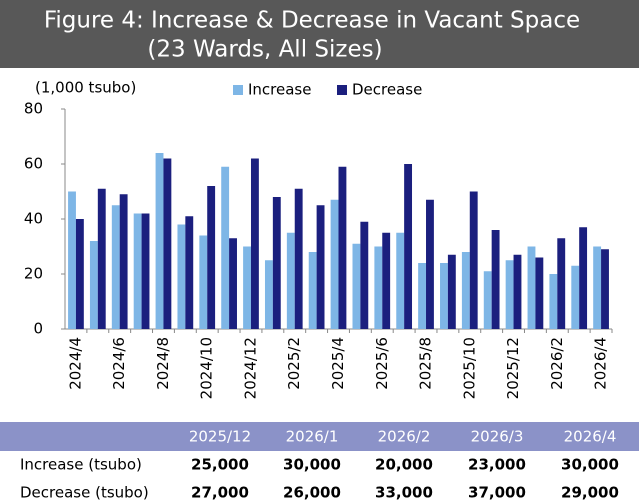  What do you see at coordinates (75, 363) in the screenshot?
I see `x-tick-label: 2024/4` at bounding box center [75, 363].